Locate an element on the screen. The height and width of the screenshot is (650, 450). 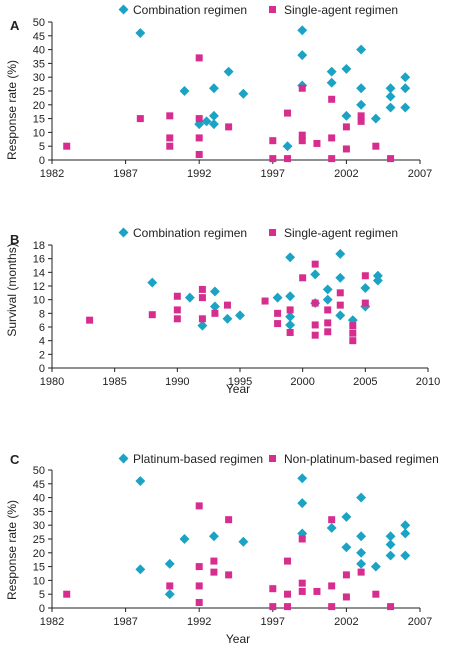
panel-c-legend-label-b: Non-platinum-based regimen is located at coordinates (361, 459).